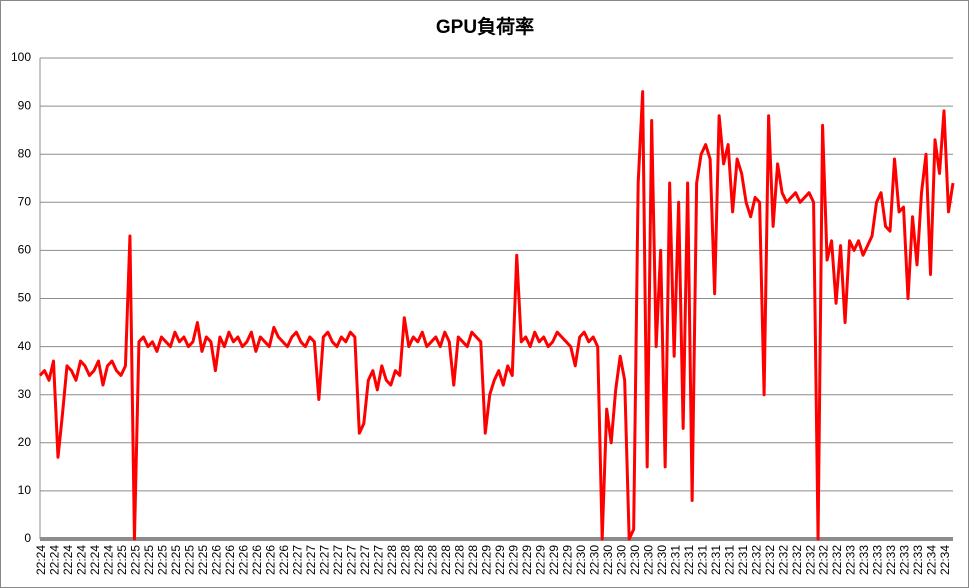 Image resolution: width=969 pixels, height=588 pixels. Describe the element at coordinates (25, 201) in the screenshot. I see `y-tick-label: 70` at that location.